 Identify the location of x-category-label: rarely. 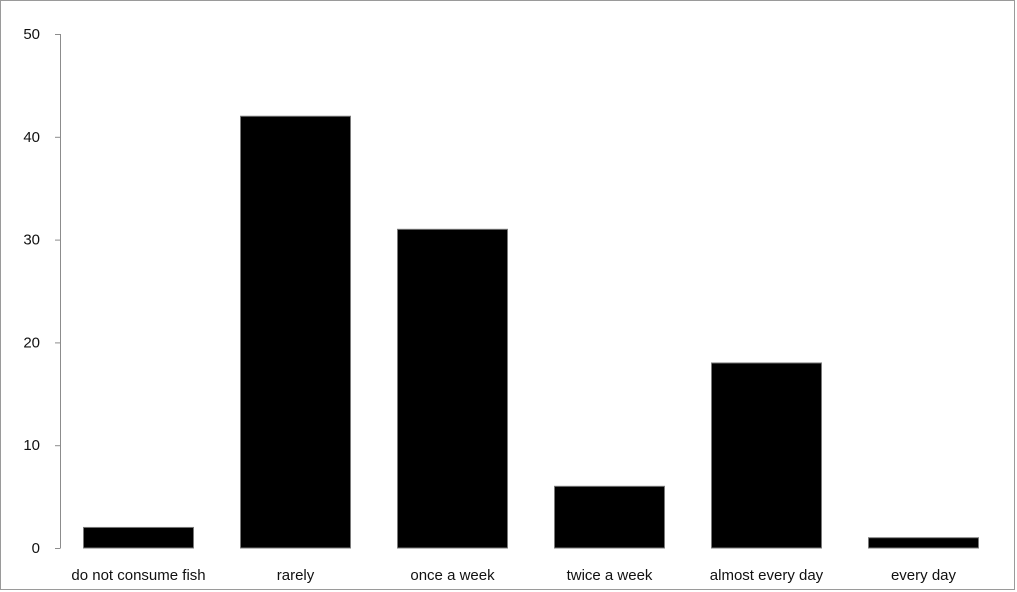
(296, 575).